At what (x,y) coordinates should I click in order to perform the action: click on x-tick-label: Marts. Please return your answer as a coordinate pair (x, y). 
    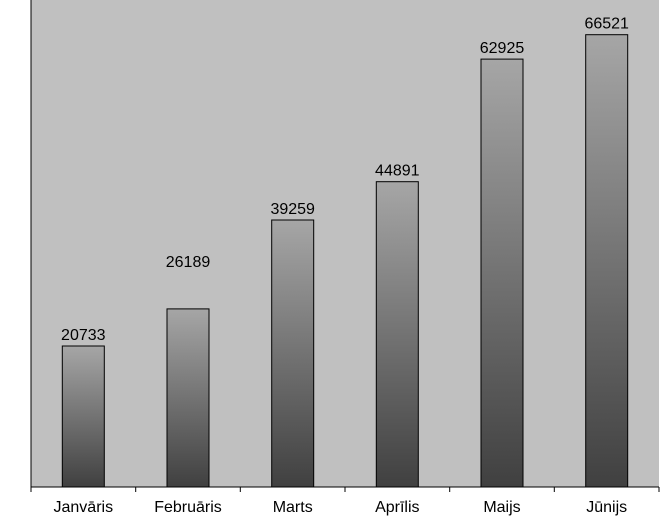
    Looking at the image, I should click on (293, 507).